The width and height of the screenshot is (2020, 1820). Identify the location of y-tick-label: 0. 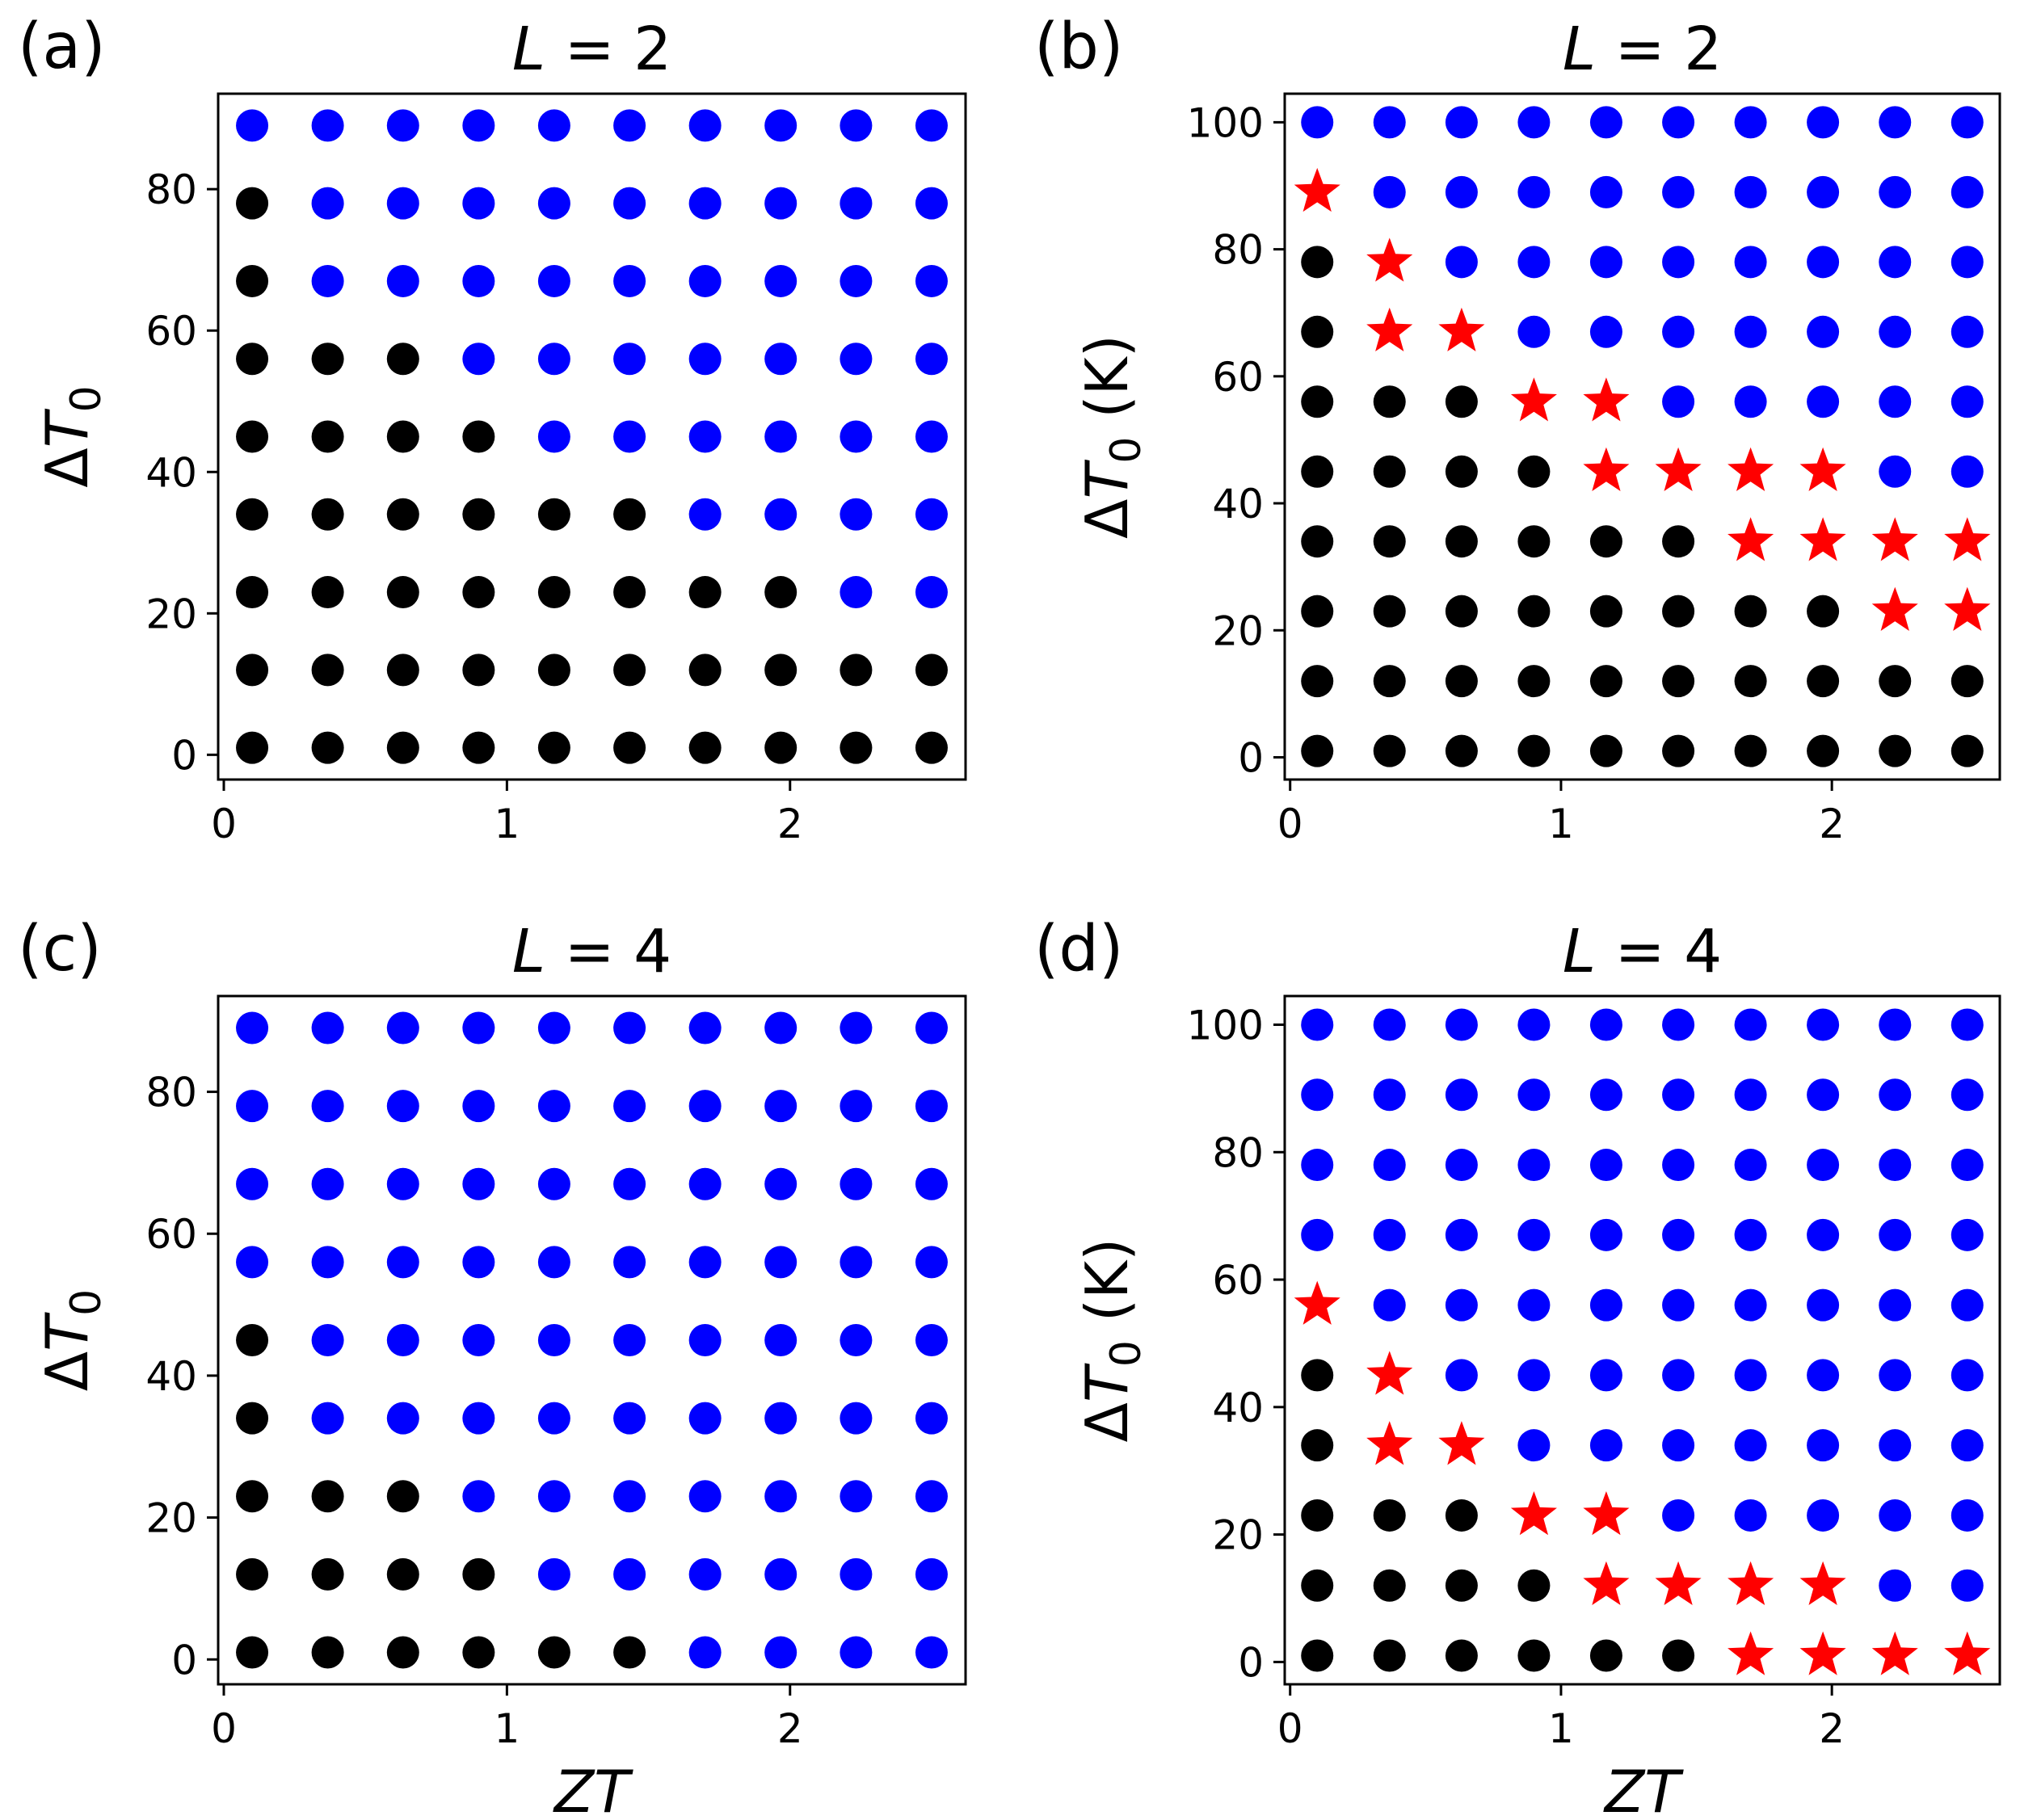
(1251, 757).